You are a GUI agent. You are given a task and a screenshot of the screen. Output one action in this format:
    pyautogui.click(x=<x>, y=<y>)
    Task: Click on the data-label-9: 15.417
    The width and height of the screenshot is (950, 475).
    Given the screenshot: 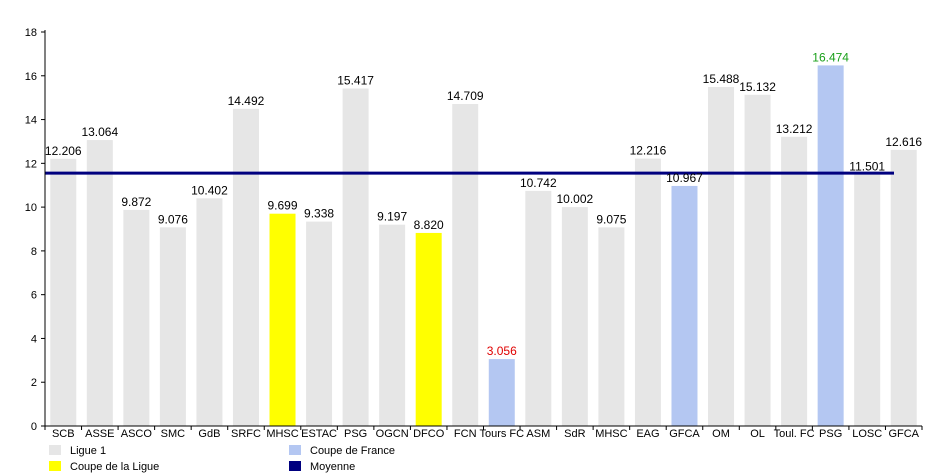 What is the action you would take?
    pyautogui.click(x=355, y=81)
    